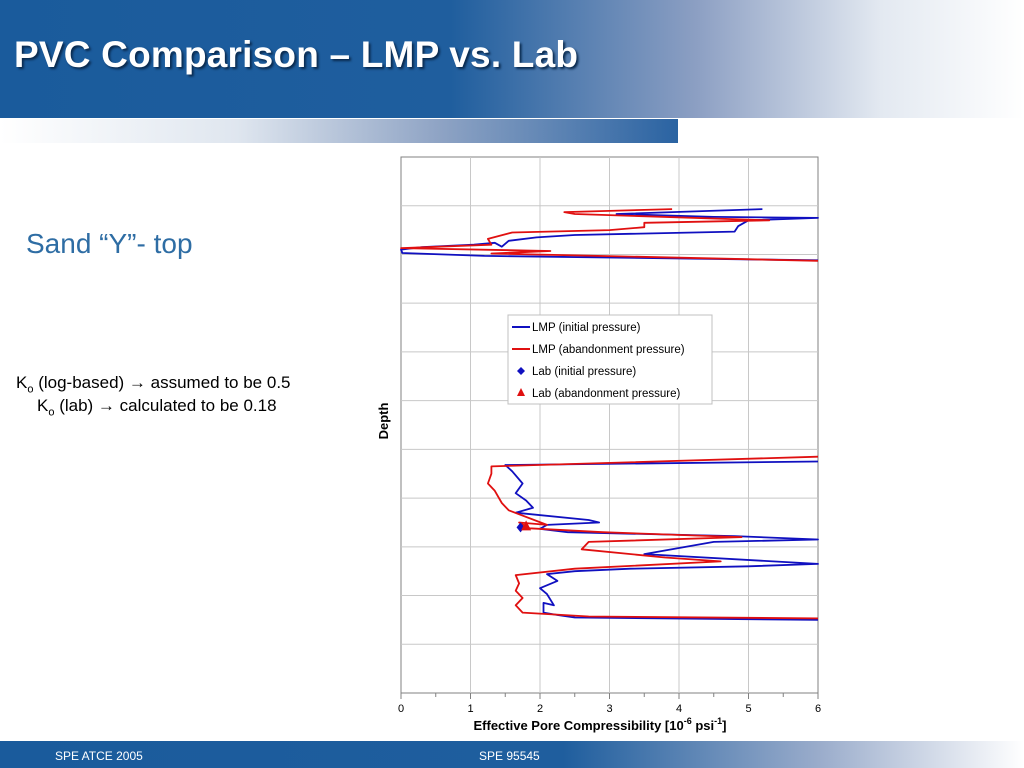  I want to click on x-axis-label-sup2: -1, so click(718, 721).